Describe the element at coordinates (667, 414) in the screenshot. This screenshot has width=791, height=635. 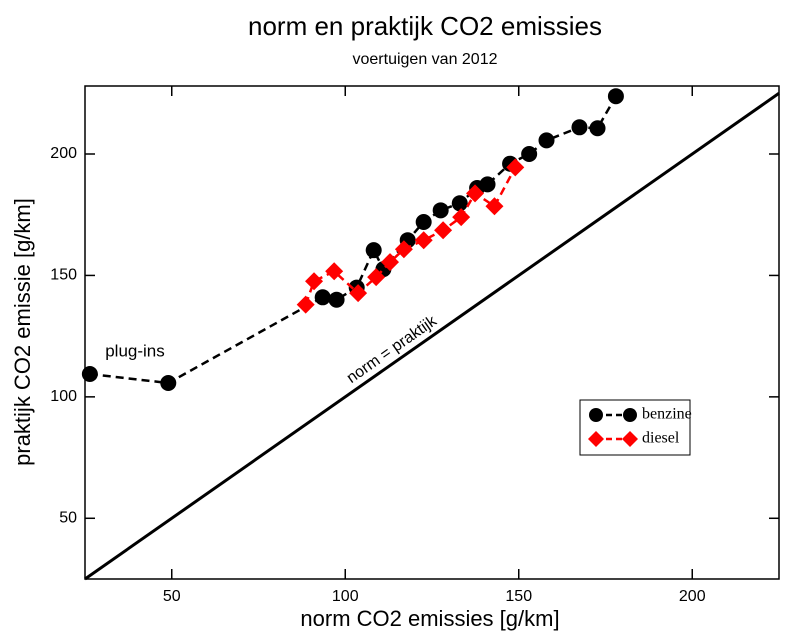
I see `legend-label: benzine` at that location.